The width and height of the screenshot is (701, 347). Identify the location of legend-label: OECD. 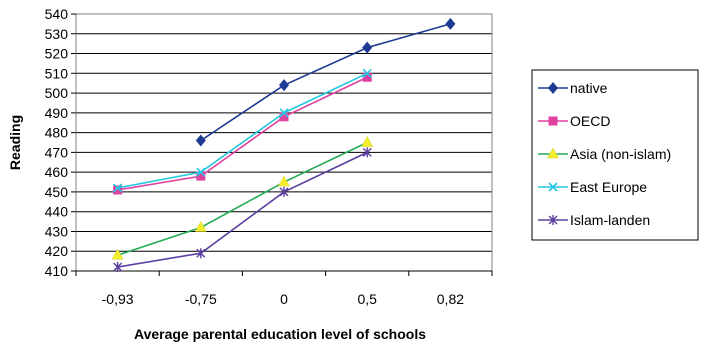
(590, 121).